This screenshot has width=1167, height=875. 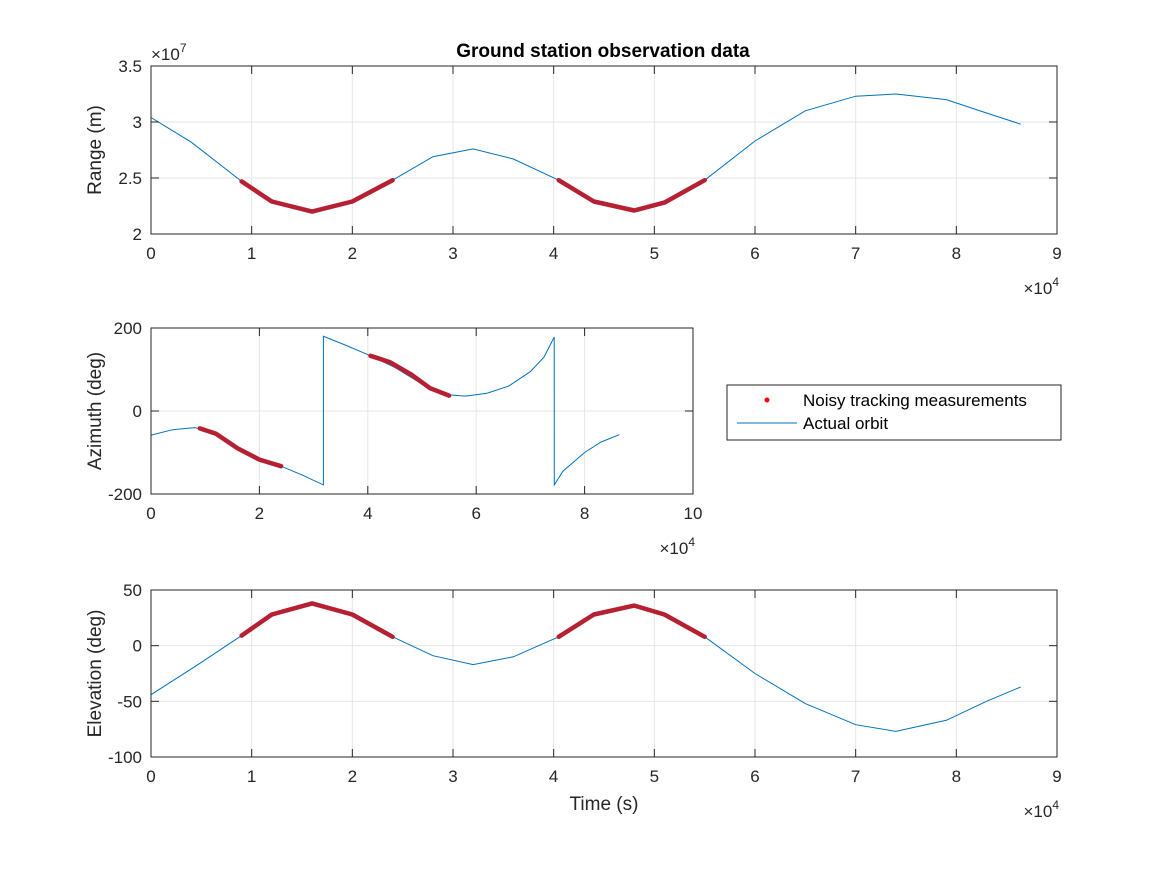 I want to click on azimuth-ytick-label: 200, so click(x=128, y=328).